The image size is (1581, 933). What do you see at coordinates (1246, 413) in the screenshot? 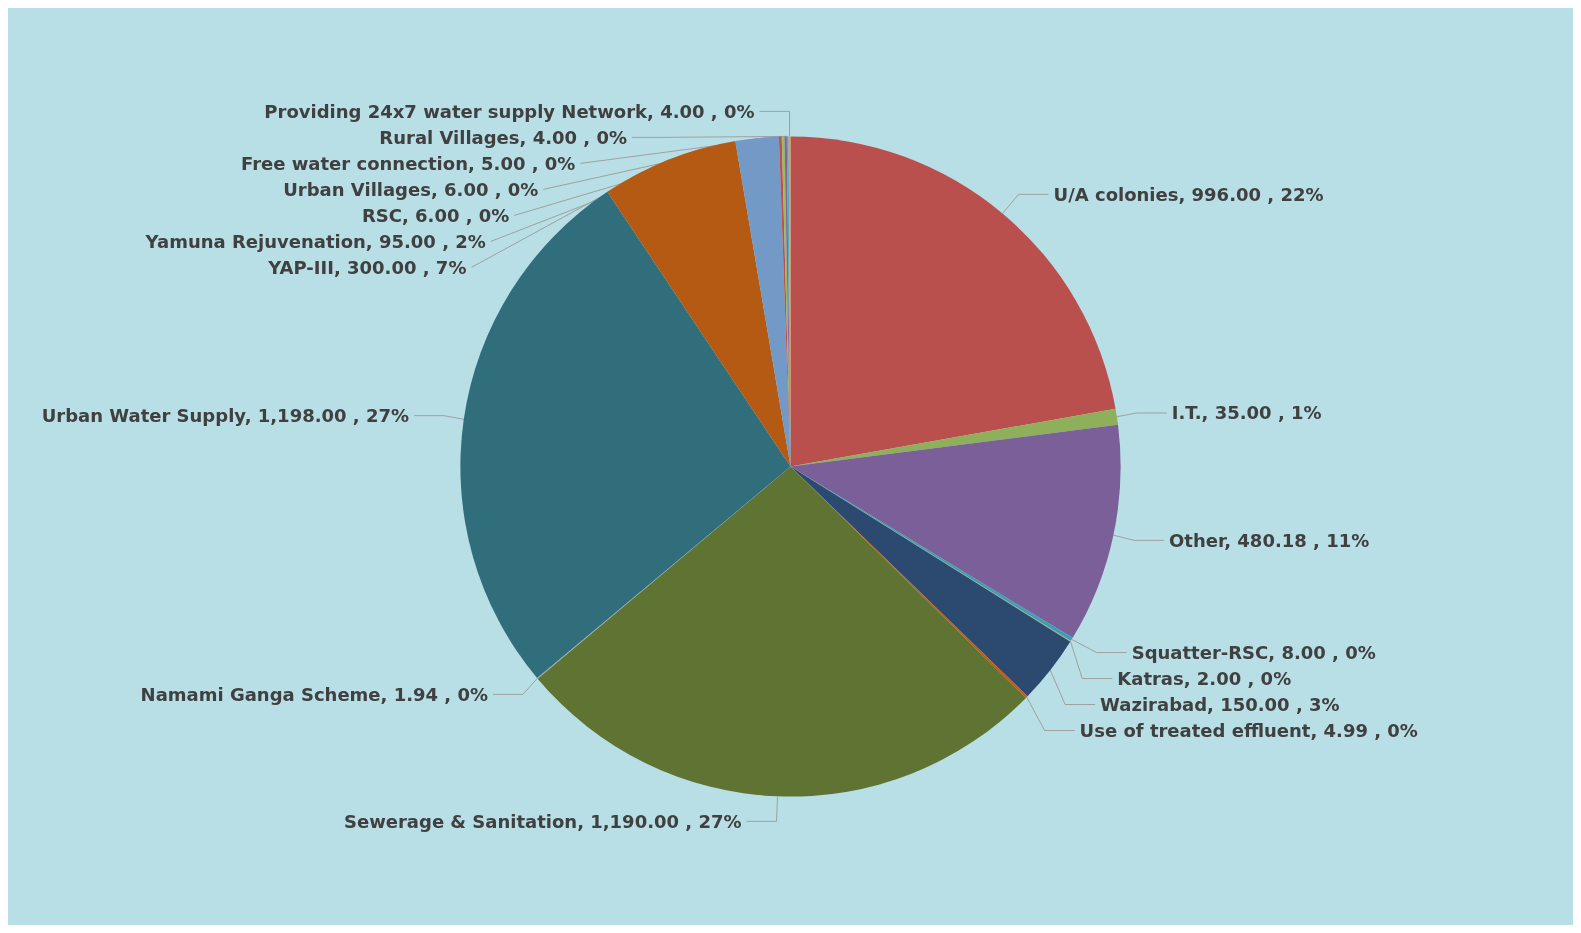
I see `slice-label: I.T., 35.00 , 1%` at bounding box center [1246, 413].